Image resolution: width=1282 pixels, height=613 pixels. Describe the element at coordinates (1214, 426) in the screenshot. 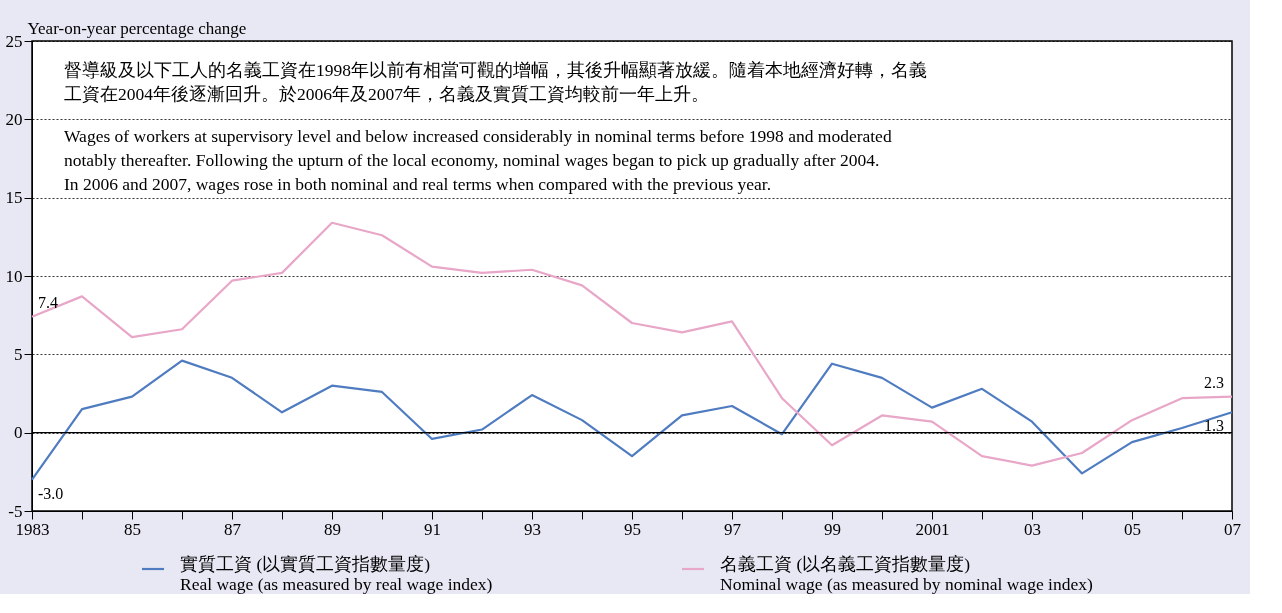

I see `data-label: 1.3` at that location.